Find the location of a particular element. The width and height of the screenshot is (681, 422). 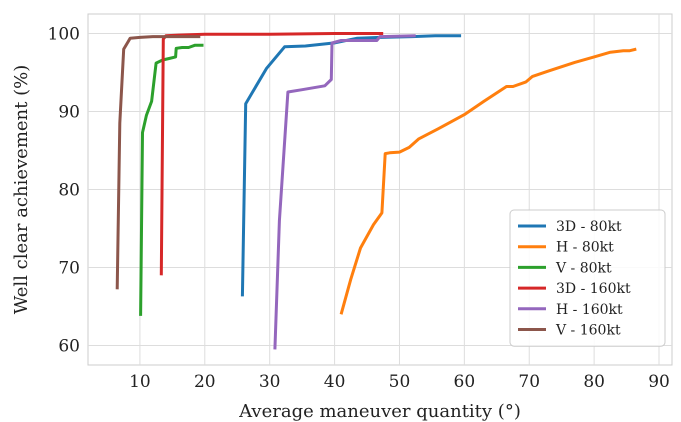

y-tick-labels: 60 70 80 90 100 is located at coordinates (64, 191).